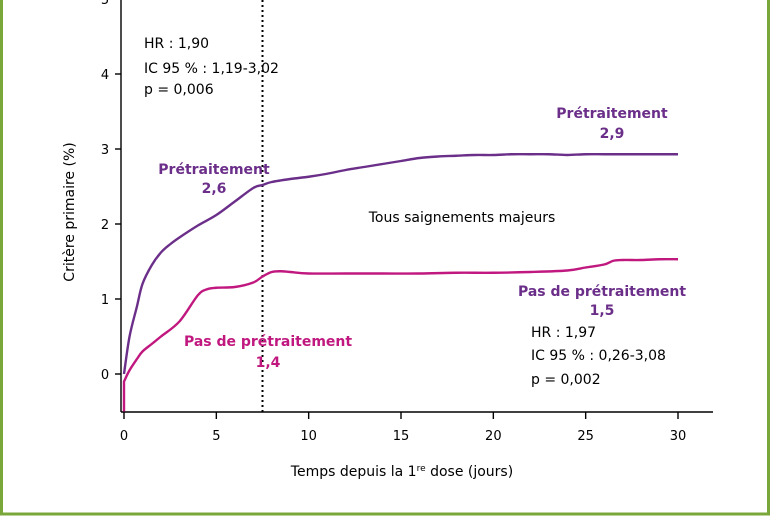  What do you see at coordinates (602, 292) in the screenshot?
I see `label-pas-pretraitement-late: Pas de prétraitement` at bounding box center [602, 292].